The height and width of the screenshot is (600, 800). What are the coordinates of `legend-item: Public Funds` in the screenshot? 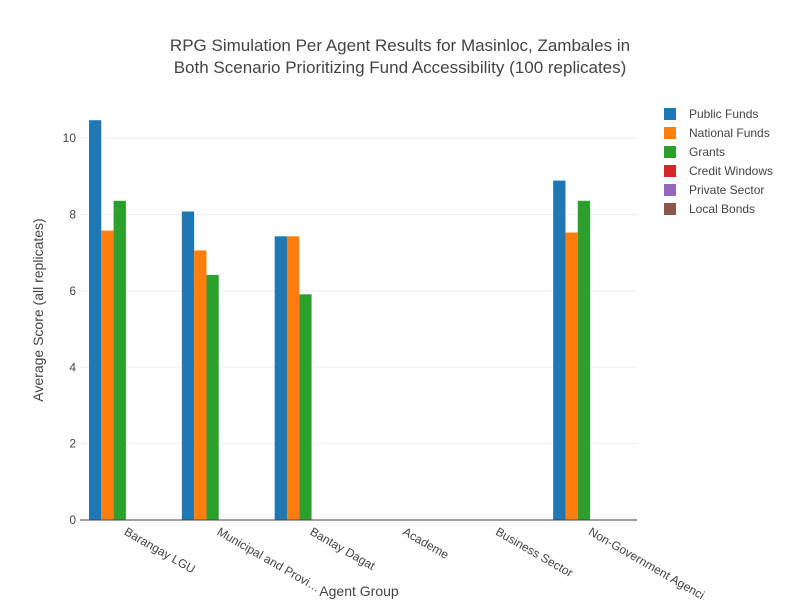 It's located at (711, 114).